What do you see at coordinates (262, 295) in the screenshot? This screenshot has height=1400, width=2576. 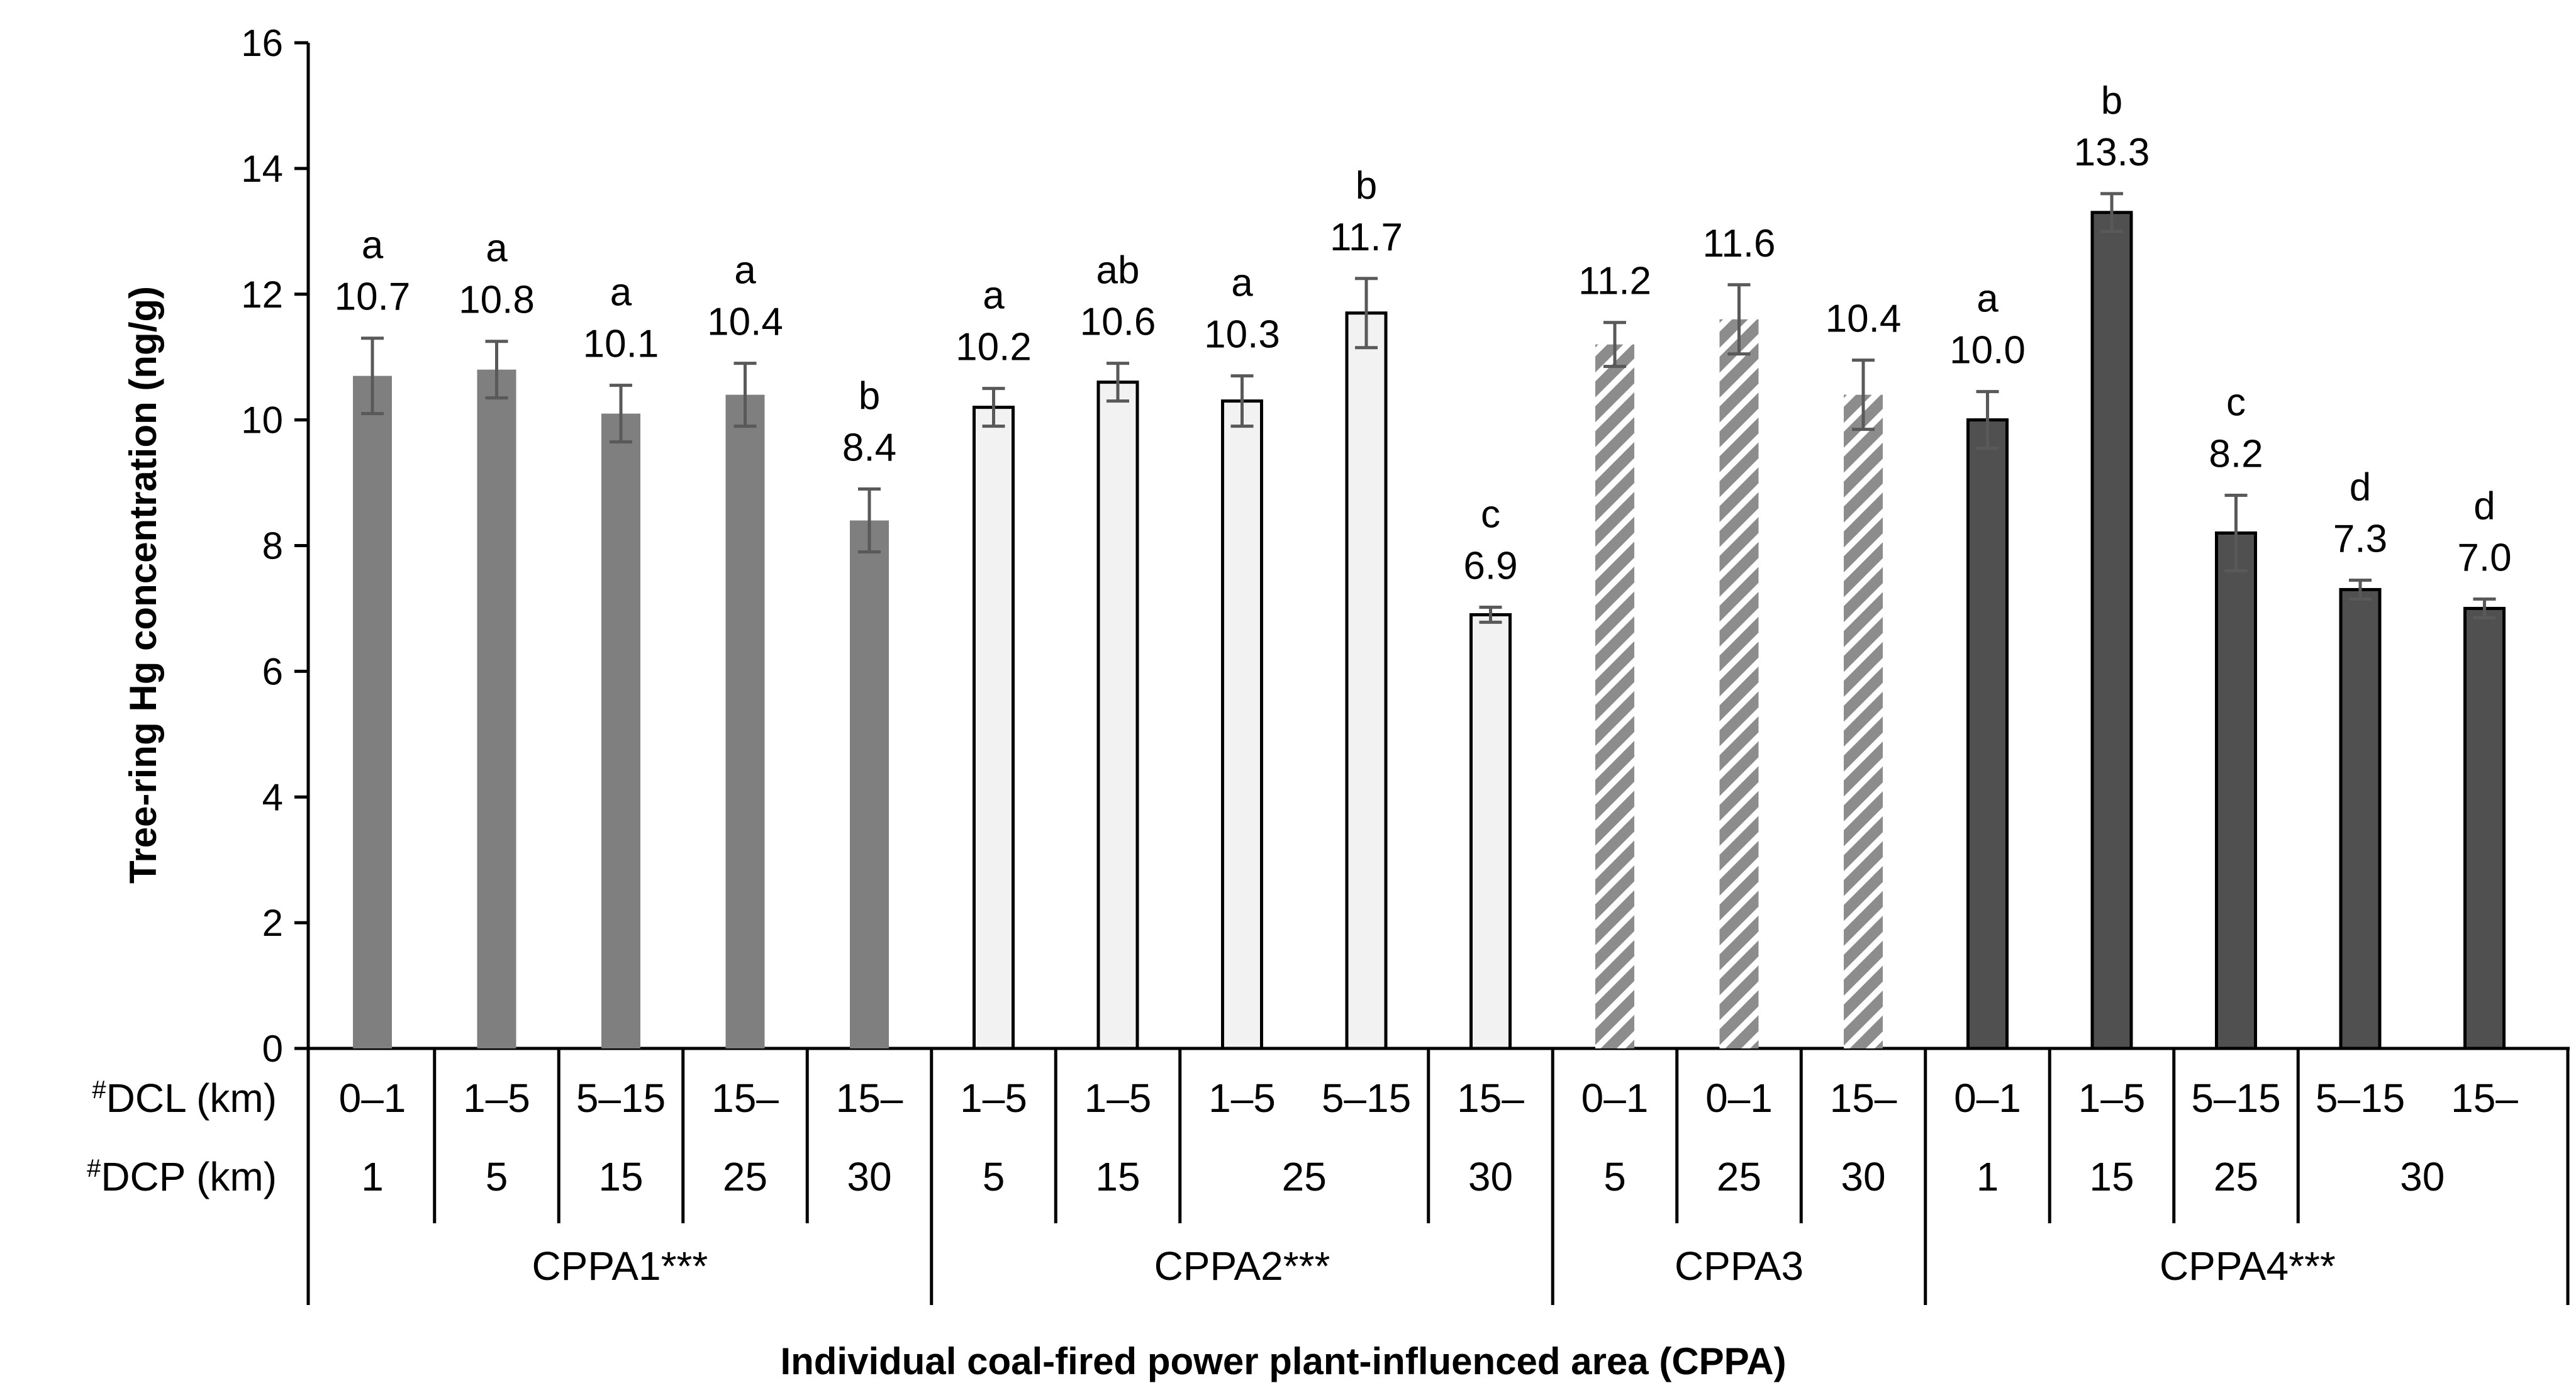 I see `y-tick-label: 12` at bounding box center [262, 295].